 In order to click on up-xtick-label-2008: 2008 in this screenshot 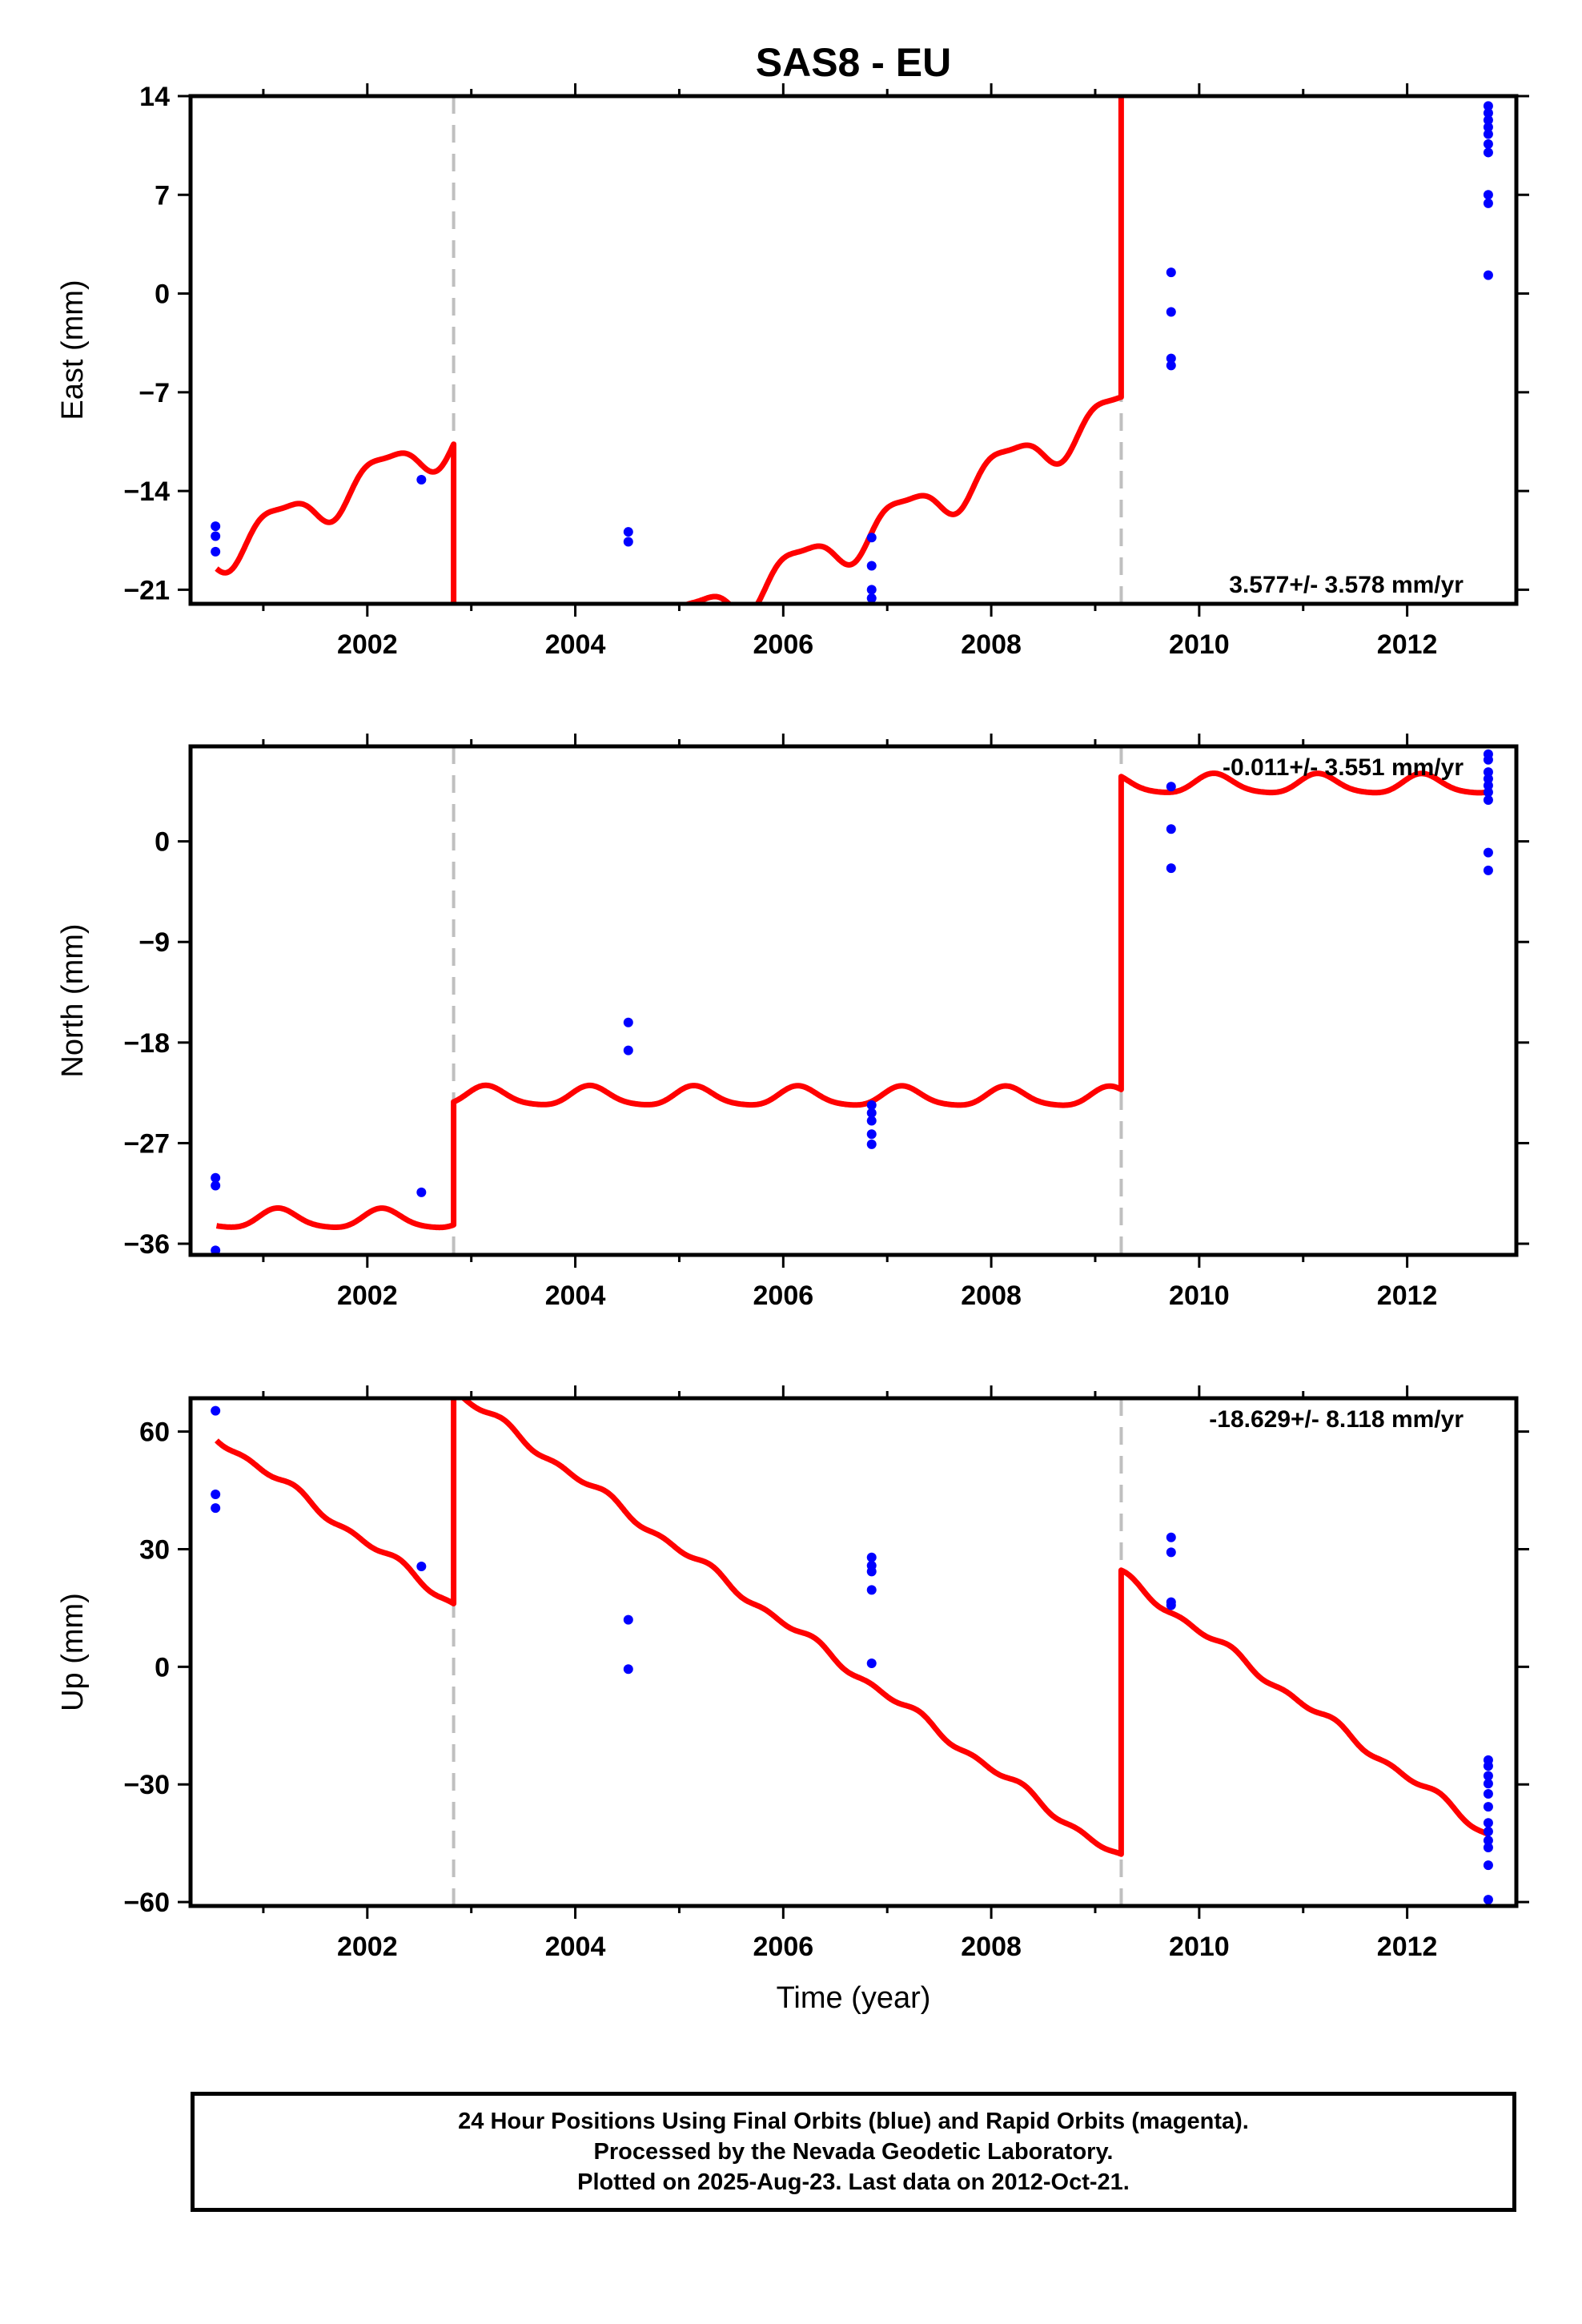, I will do `click(991, 1947)`.